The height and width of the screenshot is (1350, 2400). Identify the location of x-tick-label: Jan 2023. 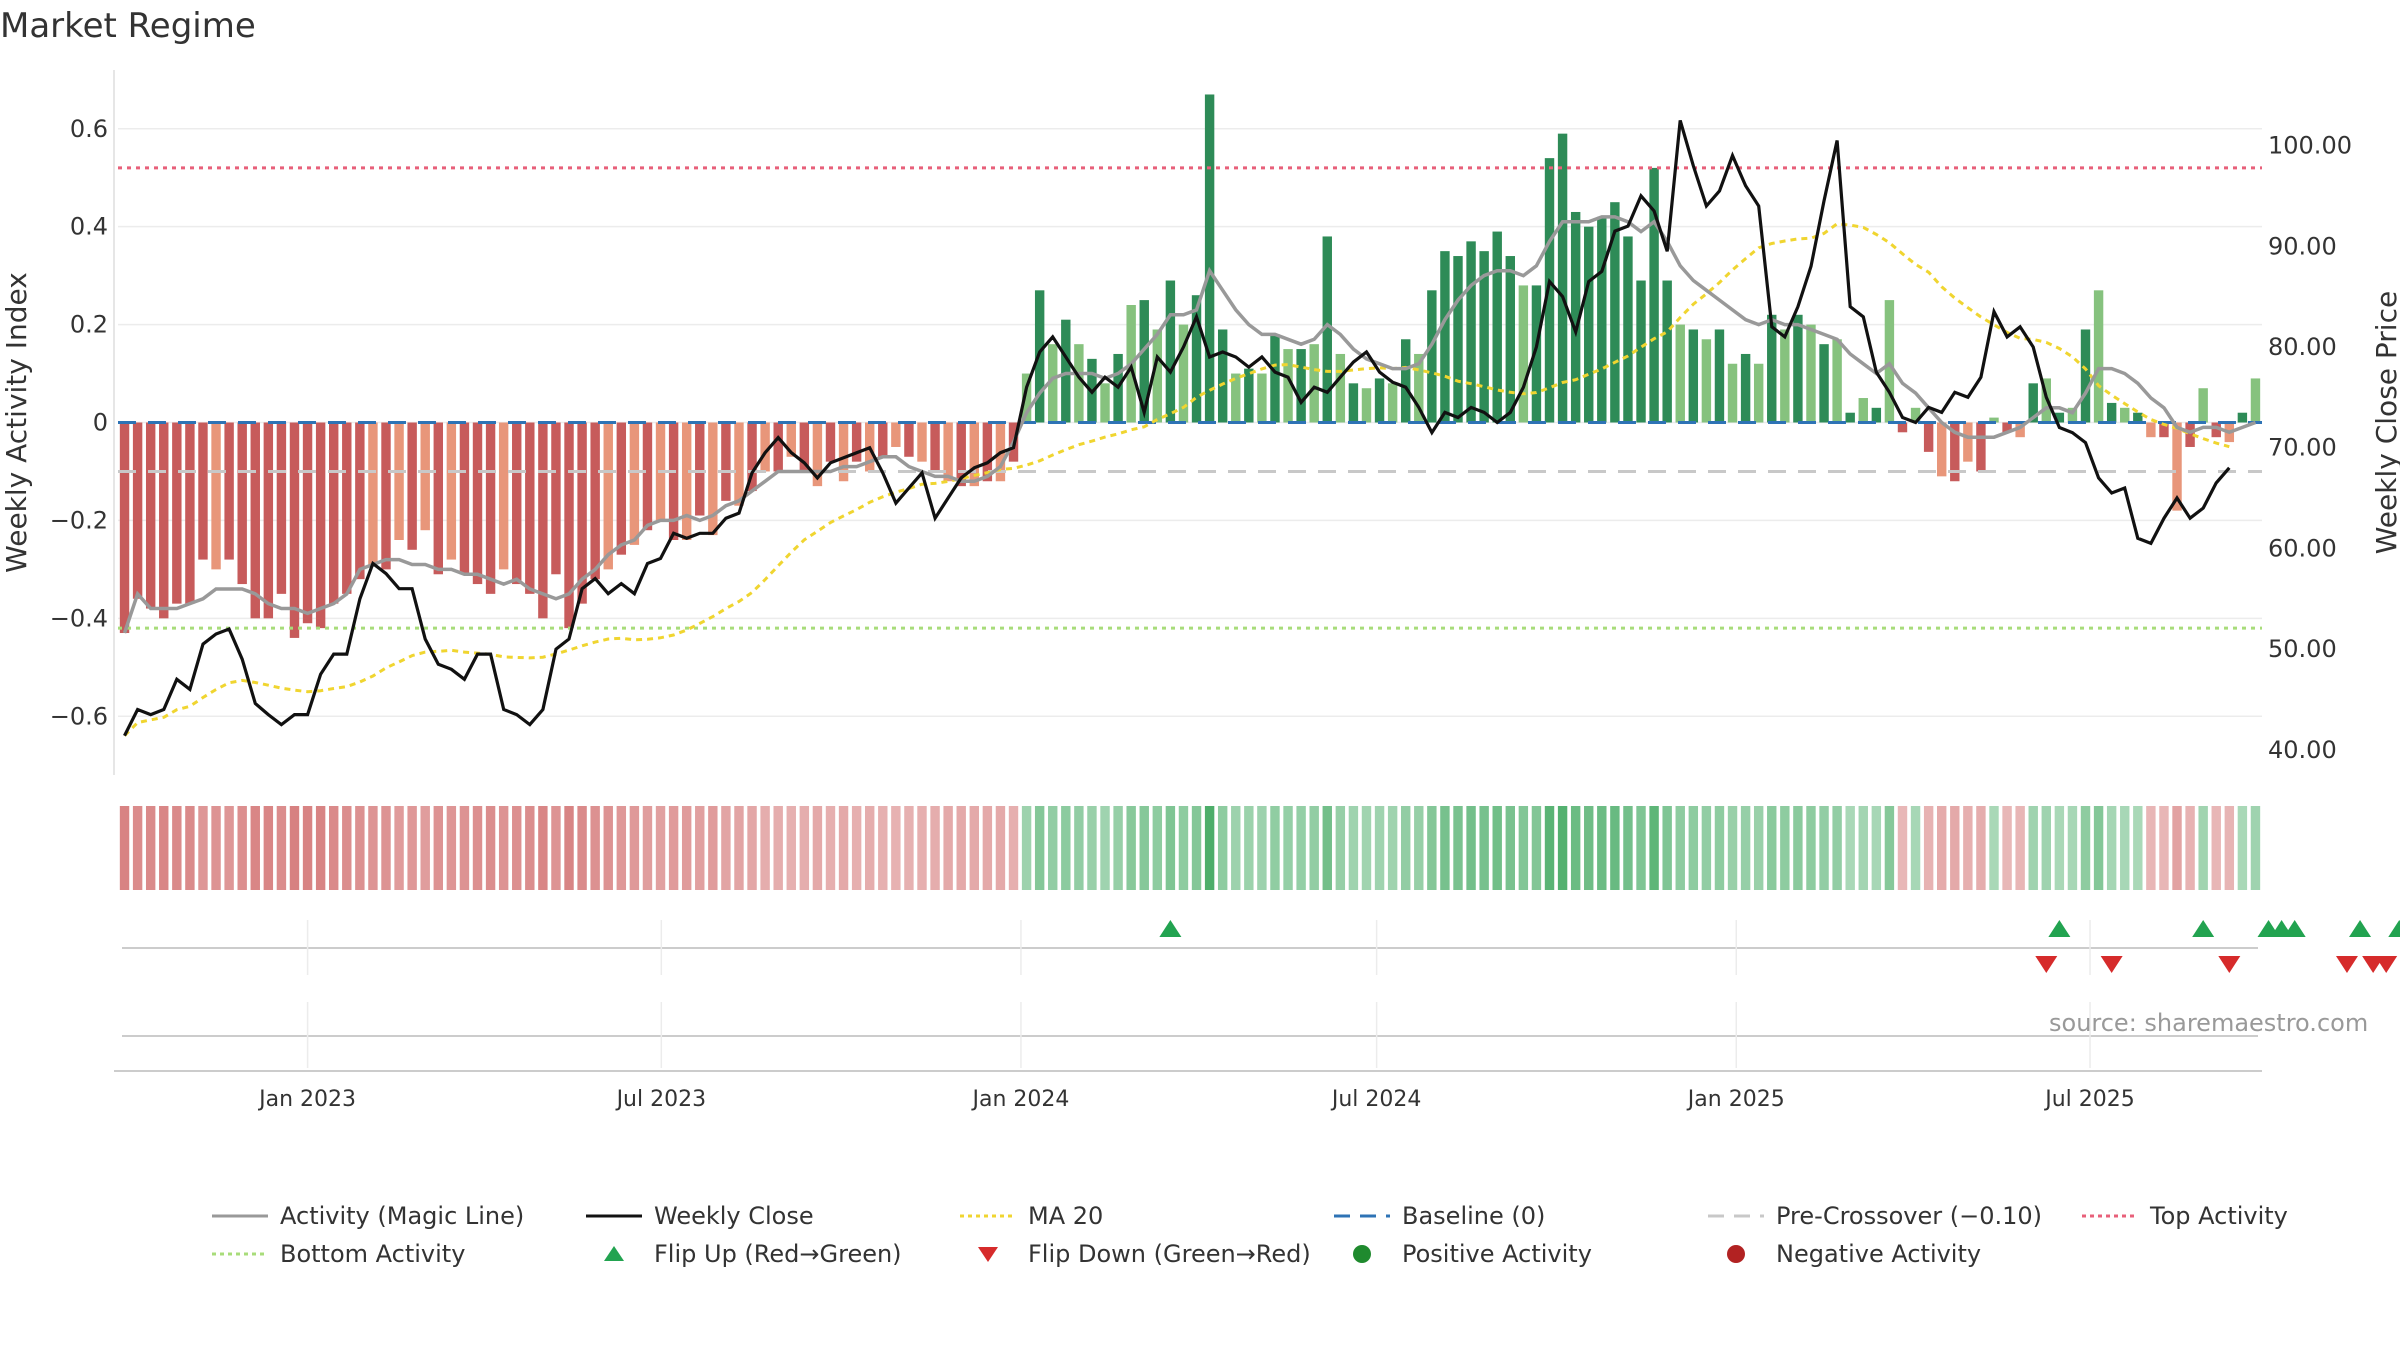
(306, 1099).